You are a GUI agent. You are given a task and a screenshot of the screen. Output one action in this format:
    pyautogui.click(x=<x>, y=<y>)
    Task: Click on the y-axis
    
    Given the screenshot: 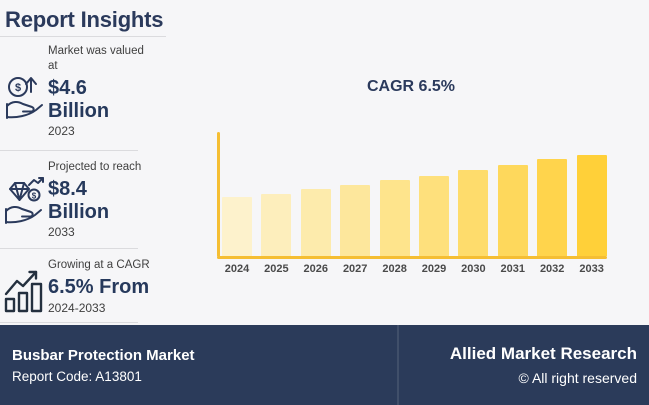 What is the action you would take?
    pyautogui.click(x=218, y=194)
    